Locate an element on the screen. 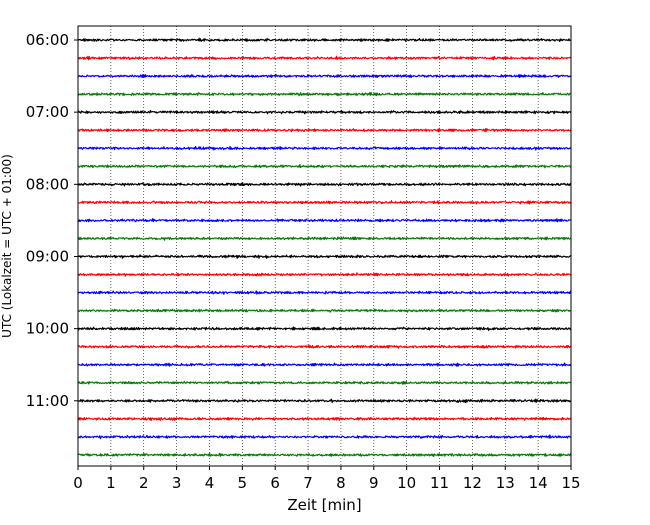  x-tick-label: 1 is located at coordinates (111, 483).